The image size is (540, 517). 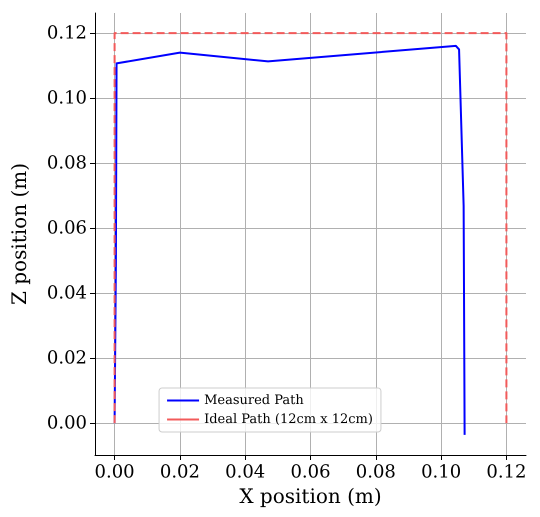 I want to click on y-axis-title: Z position (m), so click(x=19, y=234).